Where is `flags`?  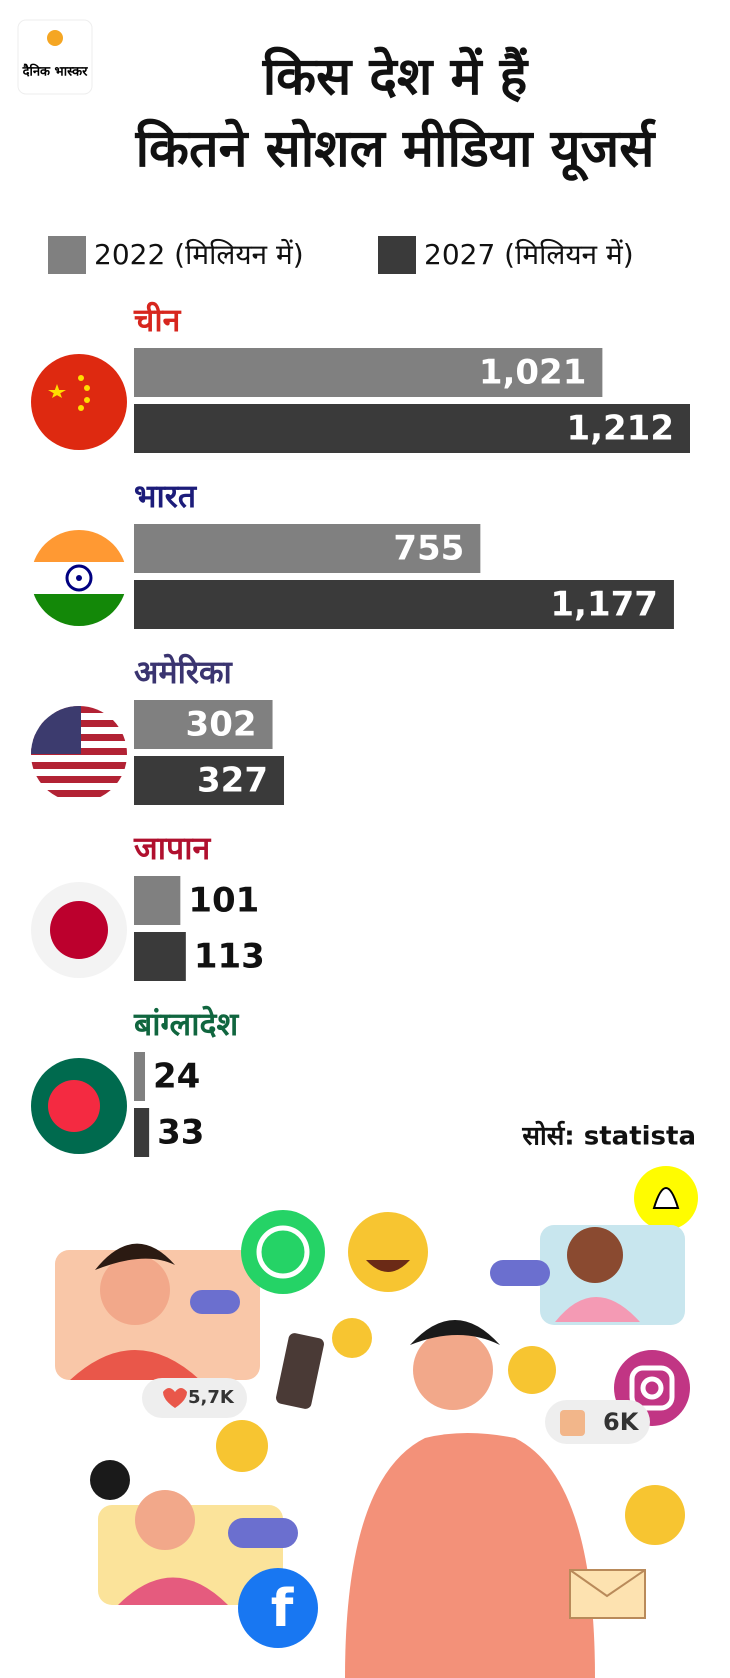 flags is located at coordinates (79, 754).